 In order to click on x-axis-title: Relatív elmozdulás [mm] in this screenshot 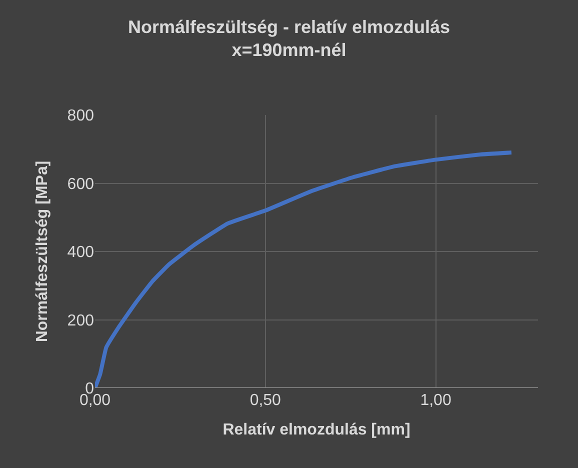, I will do `click(316, 430)`.